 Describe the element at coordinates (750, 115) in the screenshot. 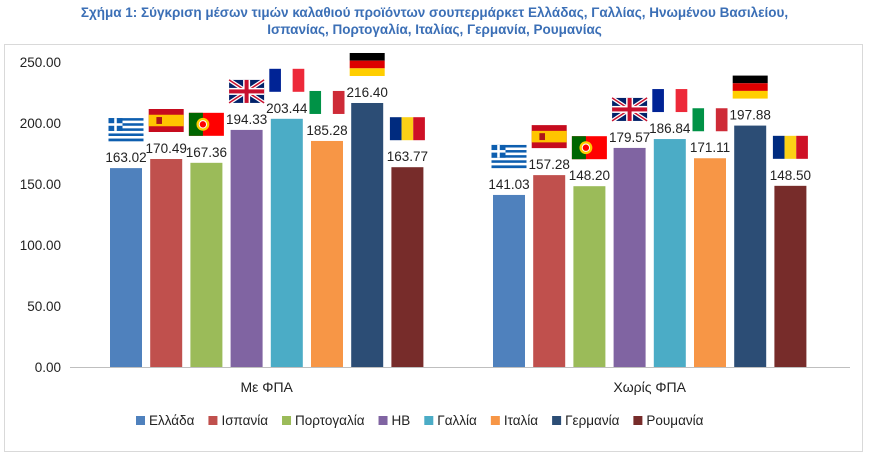

I see `bar-value-label: 197.88` at that location.